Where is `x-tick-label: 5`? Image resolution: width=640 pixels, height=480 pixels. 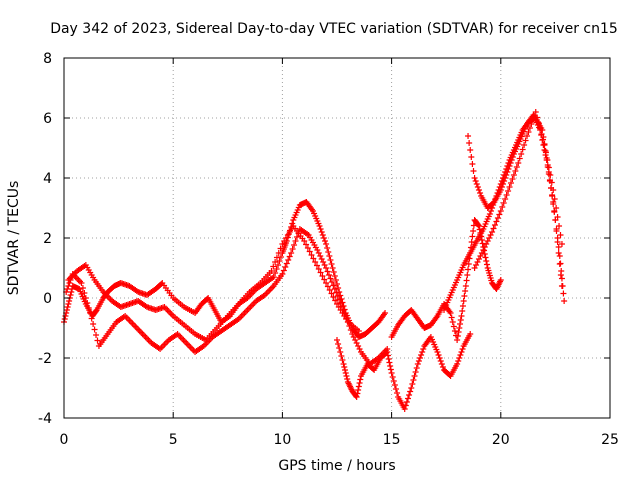 x-tick-label: 5 is located at coordinates (173, 440).